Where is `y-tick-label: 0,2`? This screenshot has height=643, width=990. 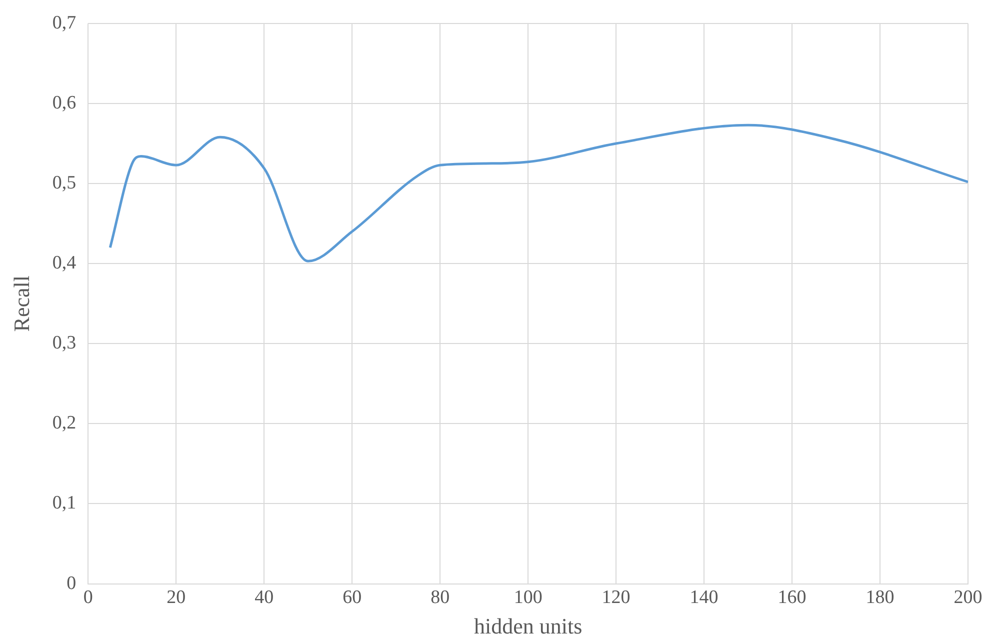
y-tick-label: 0,2 is located at coordinates (64, 423).